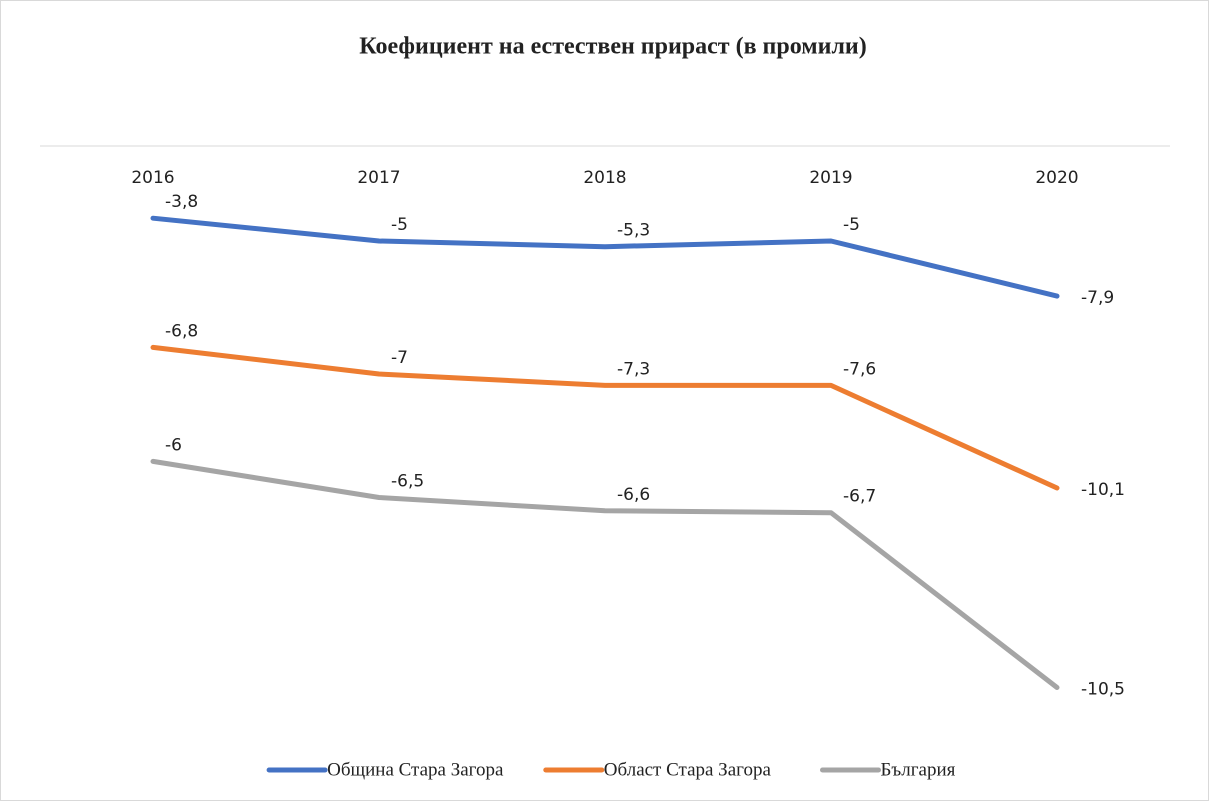 This screenshot has width=1210, height=801. I want to click on x-tick-label: 2017, so click(378, 178).